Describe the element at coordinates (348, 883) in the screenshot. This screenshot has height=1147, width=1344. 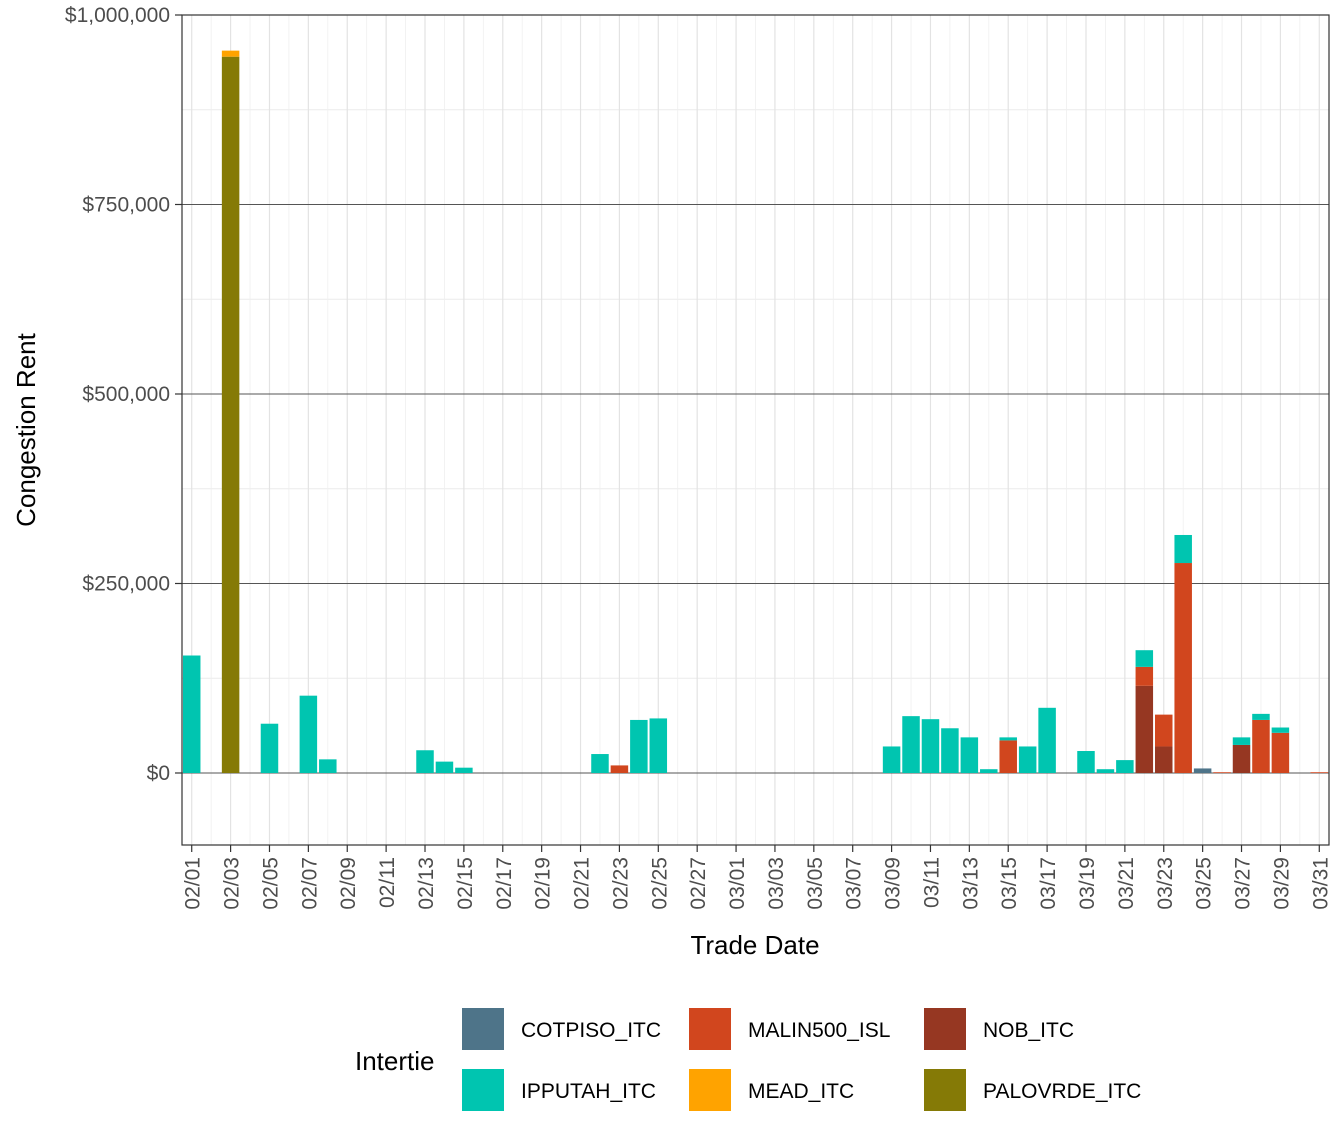
I see `x-tick-label: 02/09` at that location.